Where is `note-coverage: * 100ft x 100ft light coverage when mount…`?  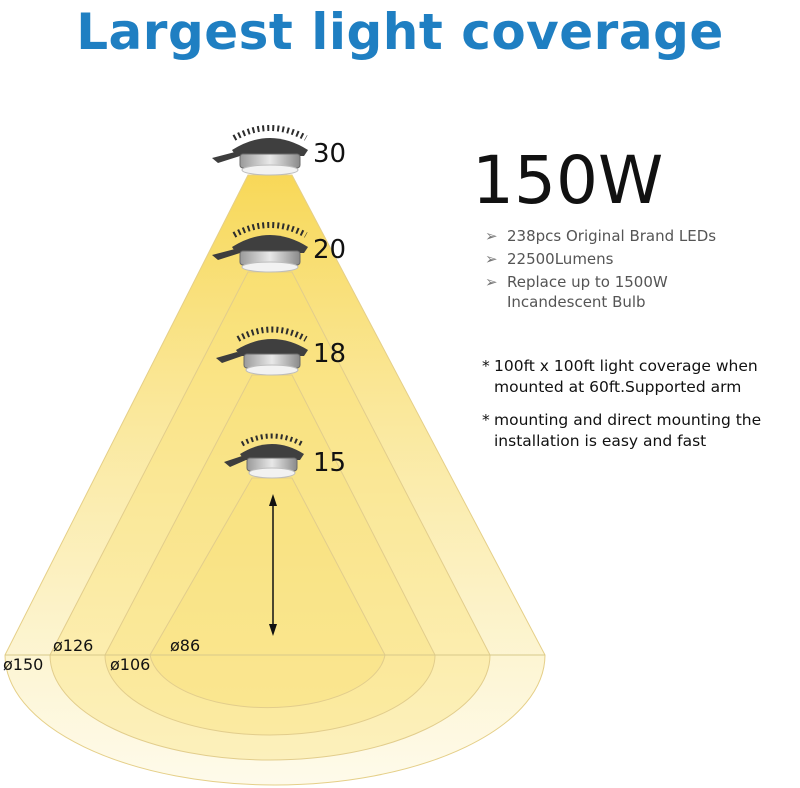 note-coverage: * 100ft x 100ft light coverage when mount… is located at coordinates (641, 377).